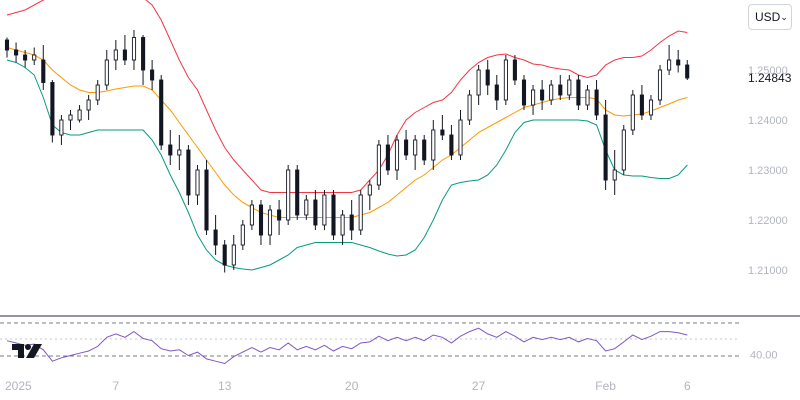 The image size is (800, 400). I want to click on price-tick-label: 1.23000, so click(768, 171).